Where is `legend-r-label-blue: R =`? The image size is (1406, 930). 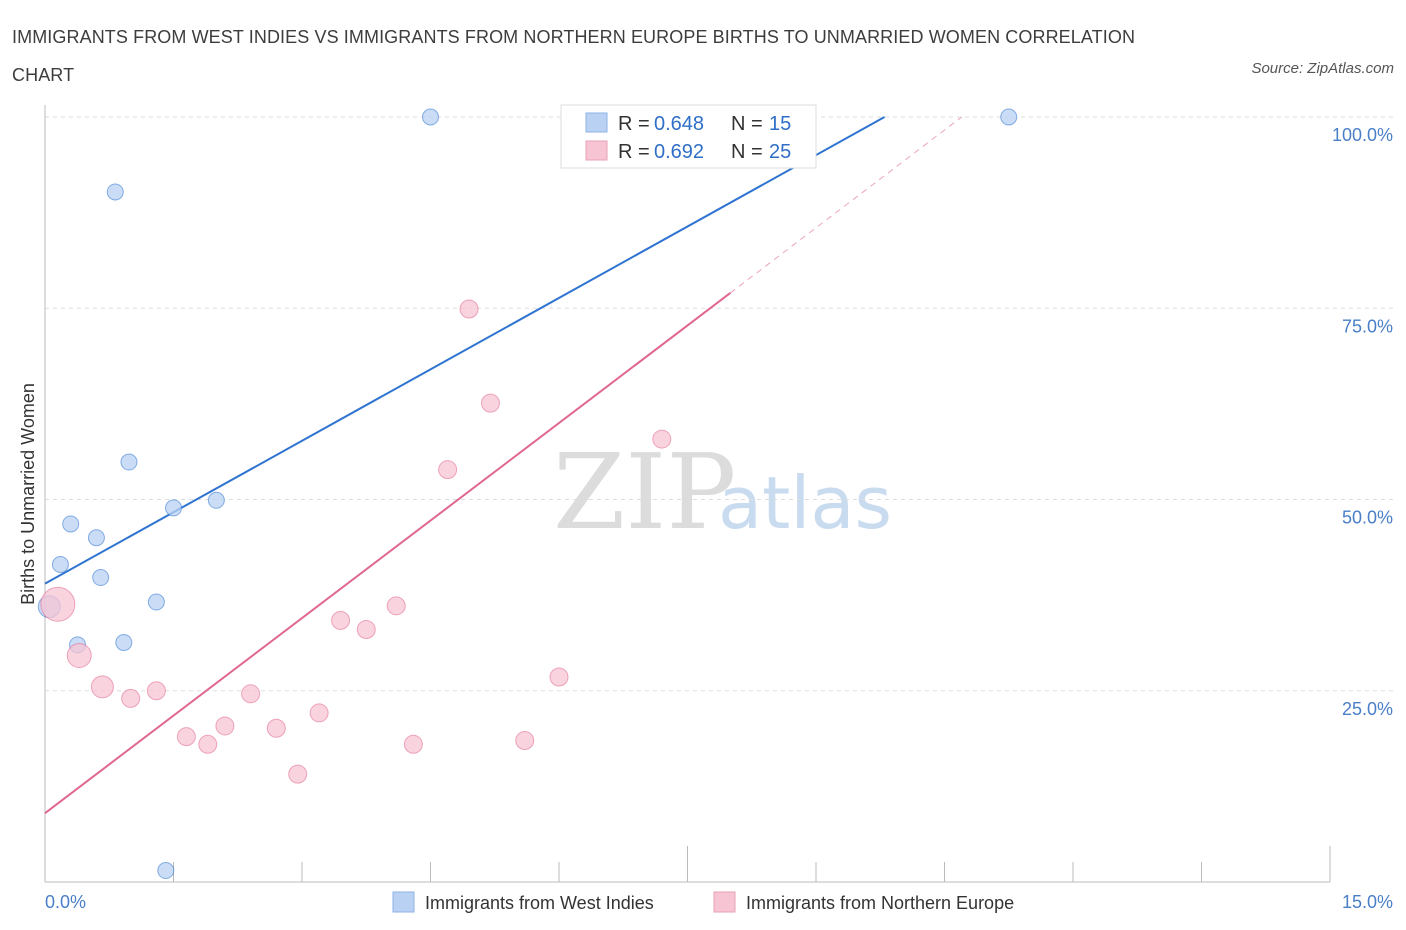
legend-r-label-blue: R = is located at coordinates (634, 124).